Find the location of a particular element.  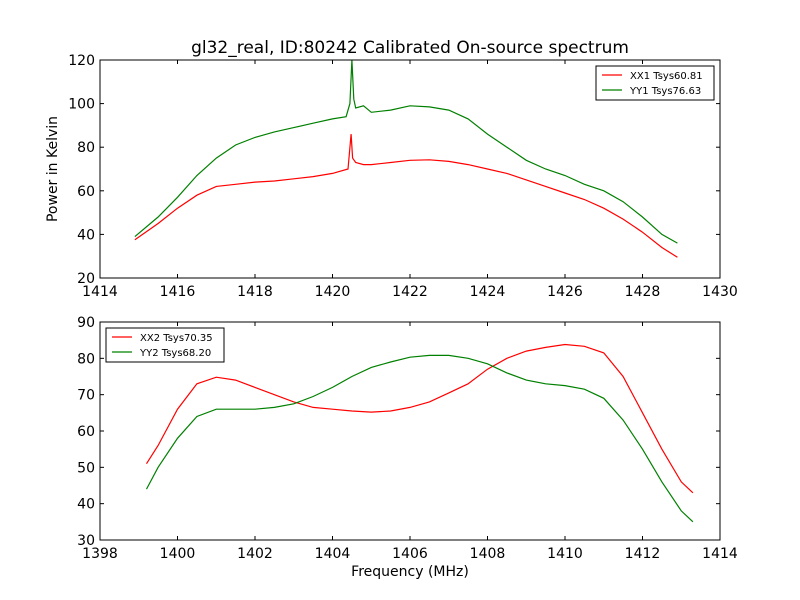

bottom-legend-label-2: YY2 Tsys68.20 is located at coordinates (175, 353).